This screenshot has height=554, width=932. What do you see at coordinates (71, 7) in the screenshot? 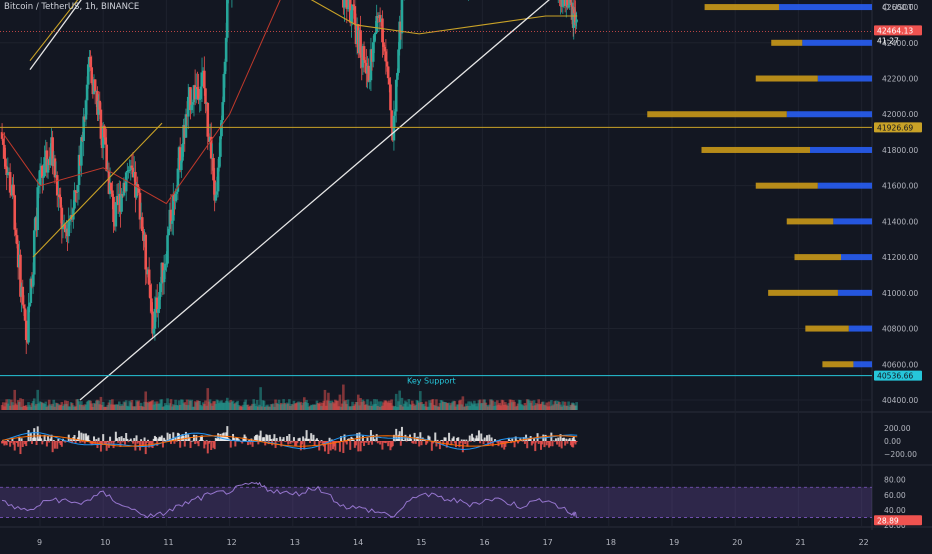
I see `chart-title: Bitcoin / TetherUS, 1h, BINANCE` at bounding box center [71, 7].